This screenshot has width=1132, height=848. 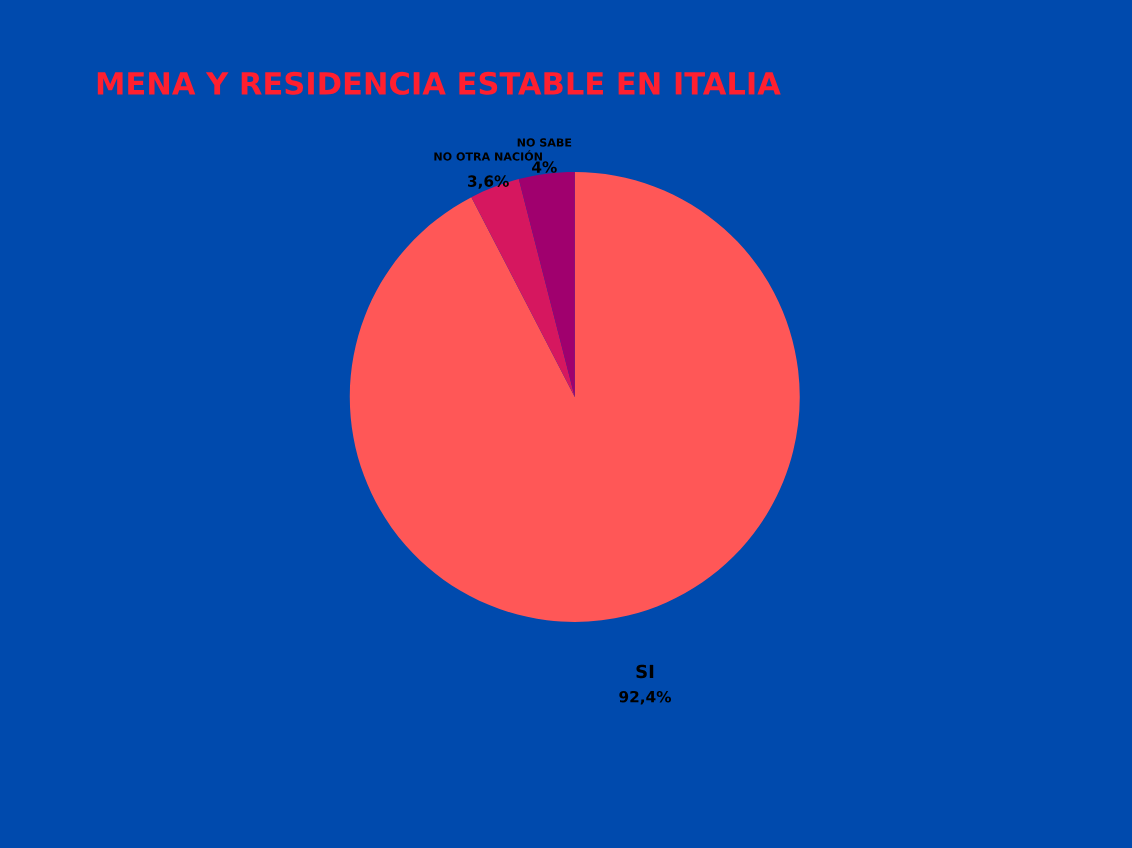 What do you see at coordinates (488, 182) in the screenshot?
I see `data-label: 3,6%` at bounding box center [488, 182].